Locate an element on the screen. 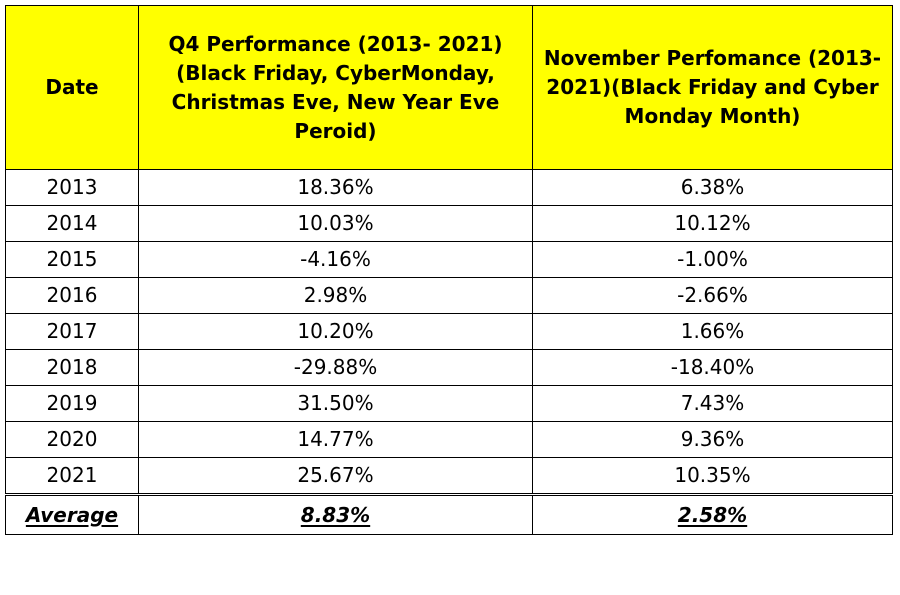  november-cell: 6.38% is located at coordinates (712, 187).